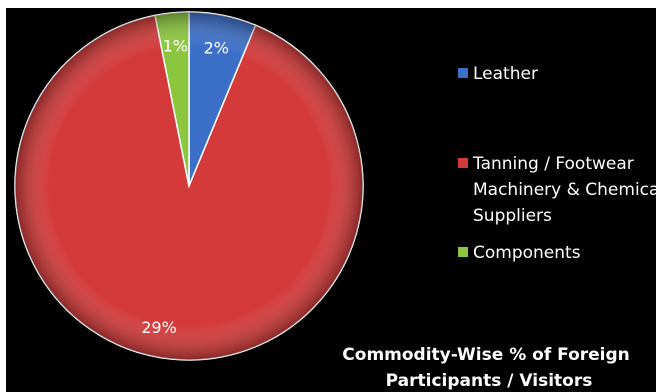 The height and width of the screenshot is (392, 656). Describe the element at coordinates (463, 163) in the screenshot. I see `legend-swatch-tanning` at that location.